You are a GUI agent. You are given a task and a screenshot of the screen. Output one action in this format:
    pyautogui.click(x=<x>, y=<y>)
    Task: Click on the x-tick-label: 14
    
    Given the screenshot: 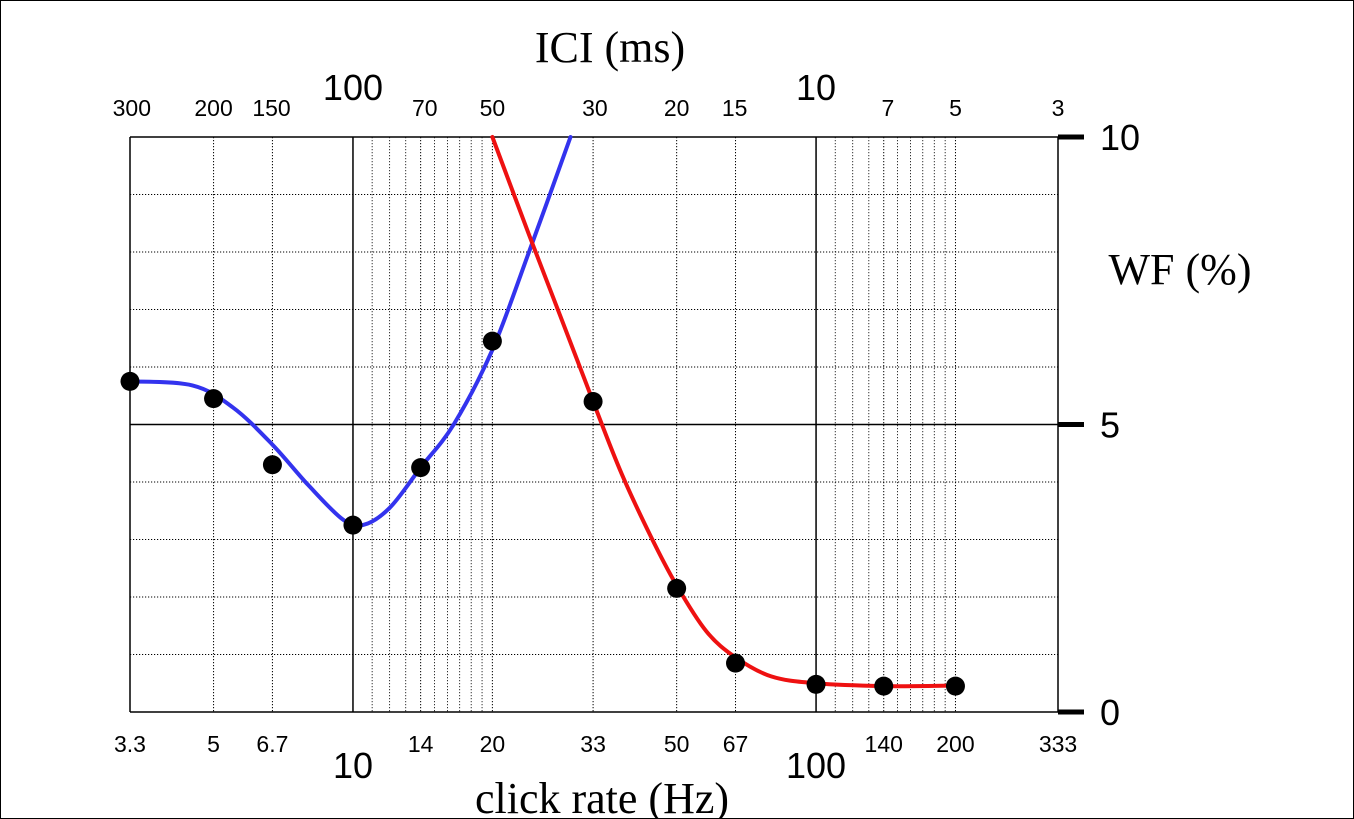 What is the action you would take?
    pyautogui.click(x=421, y=744)
    